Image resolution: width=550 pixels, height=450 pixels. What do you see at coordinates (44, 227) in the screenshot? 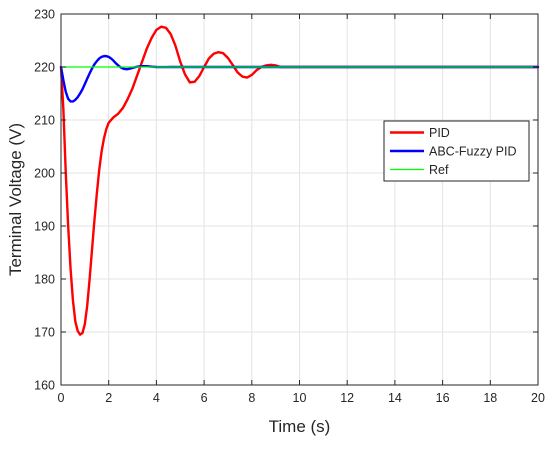
I see `y-tick-label: 190` at bounding box center [44, 227].